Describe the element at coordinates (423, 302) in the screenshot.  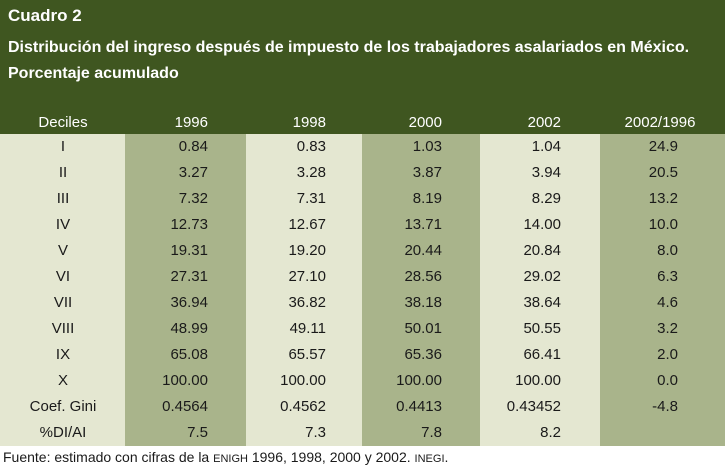
I see `cell-2000: 38.18` at that location.